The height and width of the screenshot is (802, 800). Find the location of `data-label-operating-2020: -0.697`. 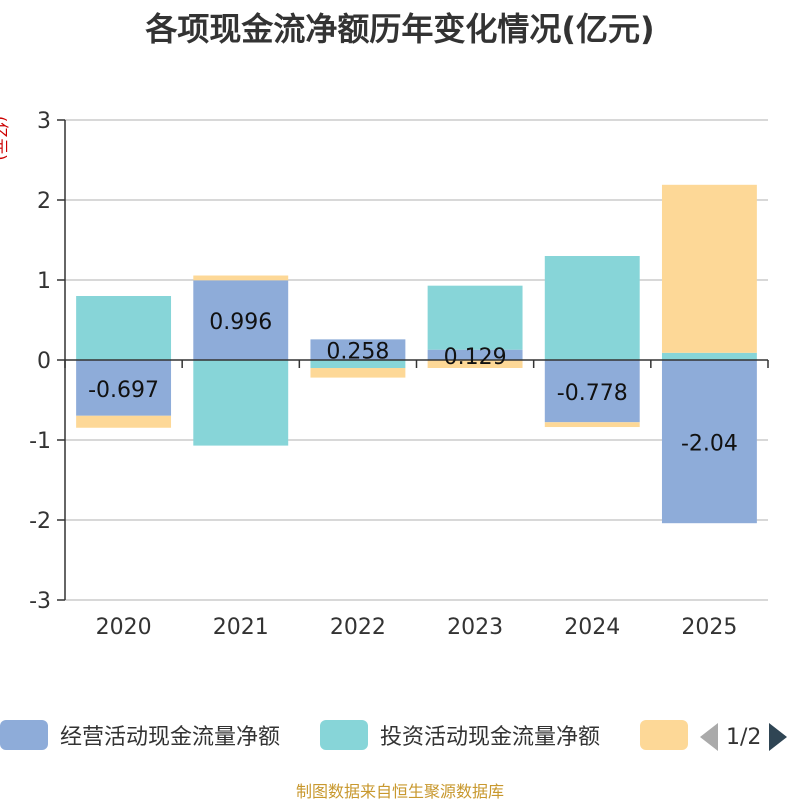

data-label-operating-2020: -0.697 is located at coordinates (123, 390).